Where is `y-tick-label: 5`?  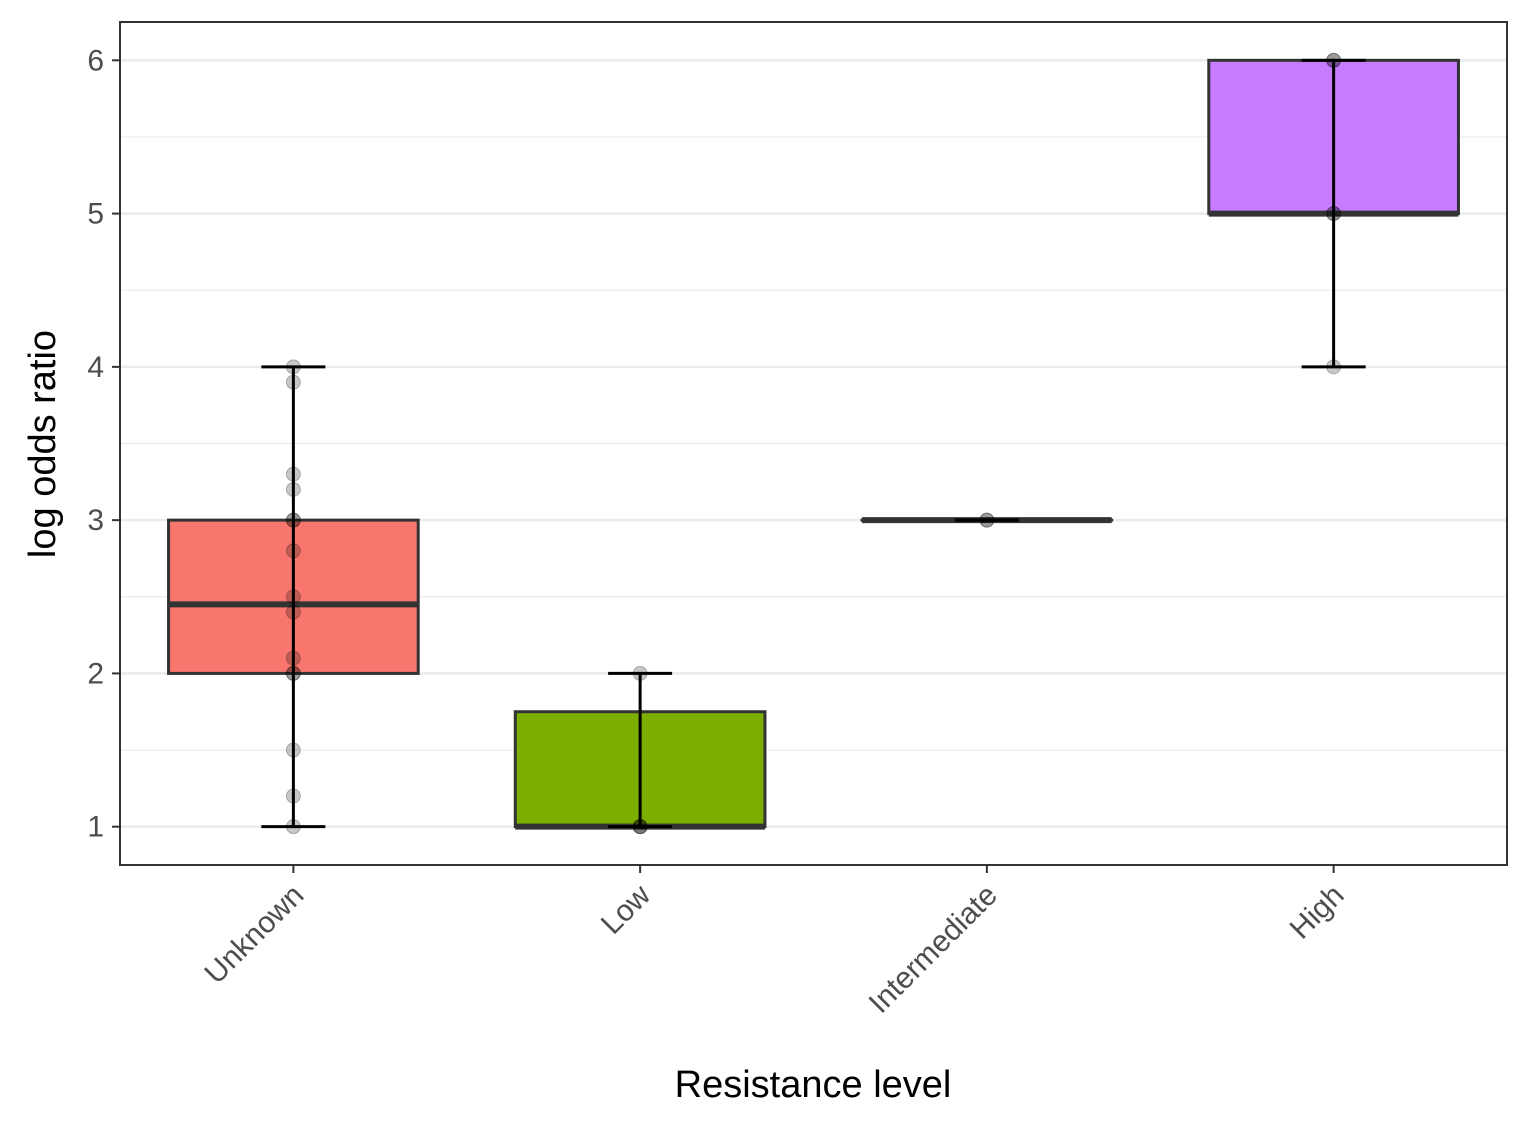 y-tick-label: 5 is located at coordinates (95, 214).